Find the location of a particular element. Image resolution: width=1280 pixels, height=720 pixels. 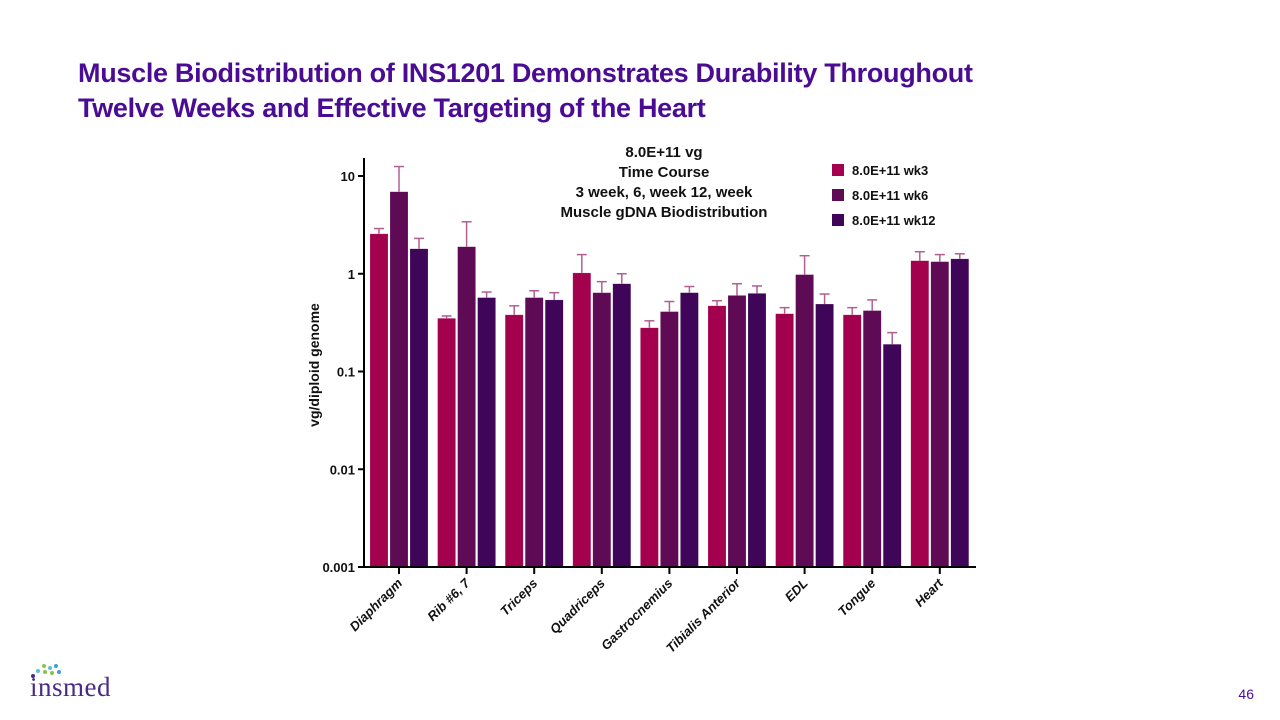

legend-label: 8.0E+11 wk12 is located at coordinates (894, 220).